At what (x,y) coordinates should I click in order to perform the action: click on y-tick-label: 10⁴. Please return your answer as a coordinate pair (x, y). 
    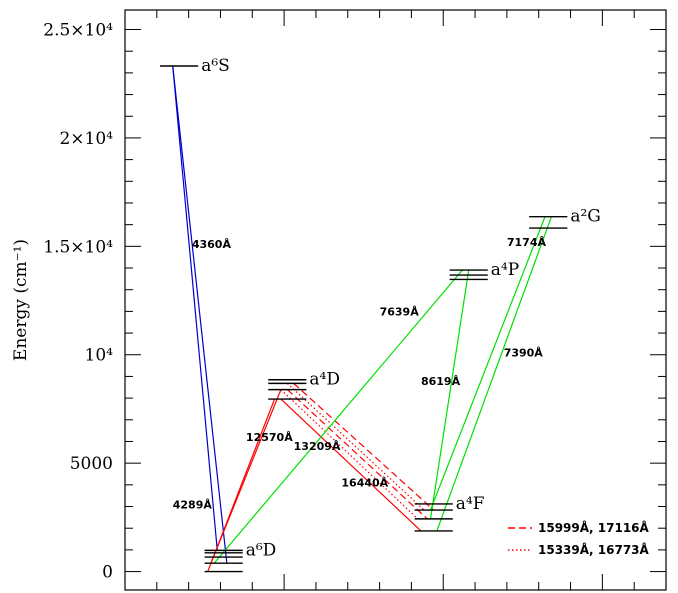
    Looking at the image, I should click on (99, 356).